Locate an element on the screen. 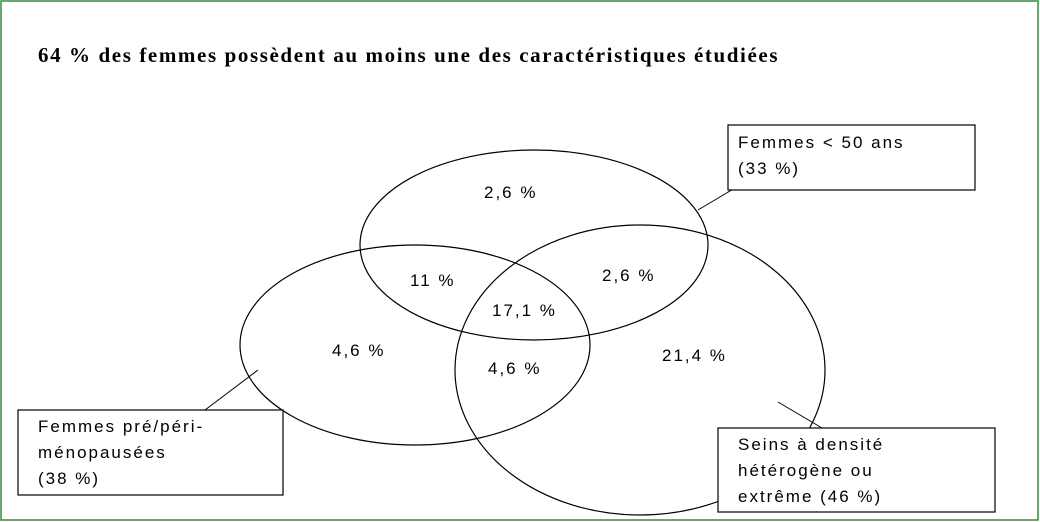  region-label: 21,4 % is located at coordinates (694, 355).